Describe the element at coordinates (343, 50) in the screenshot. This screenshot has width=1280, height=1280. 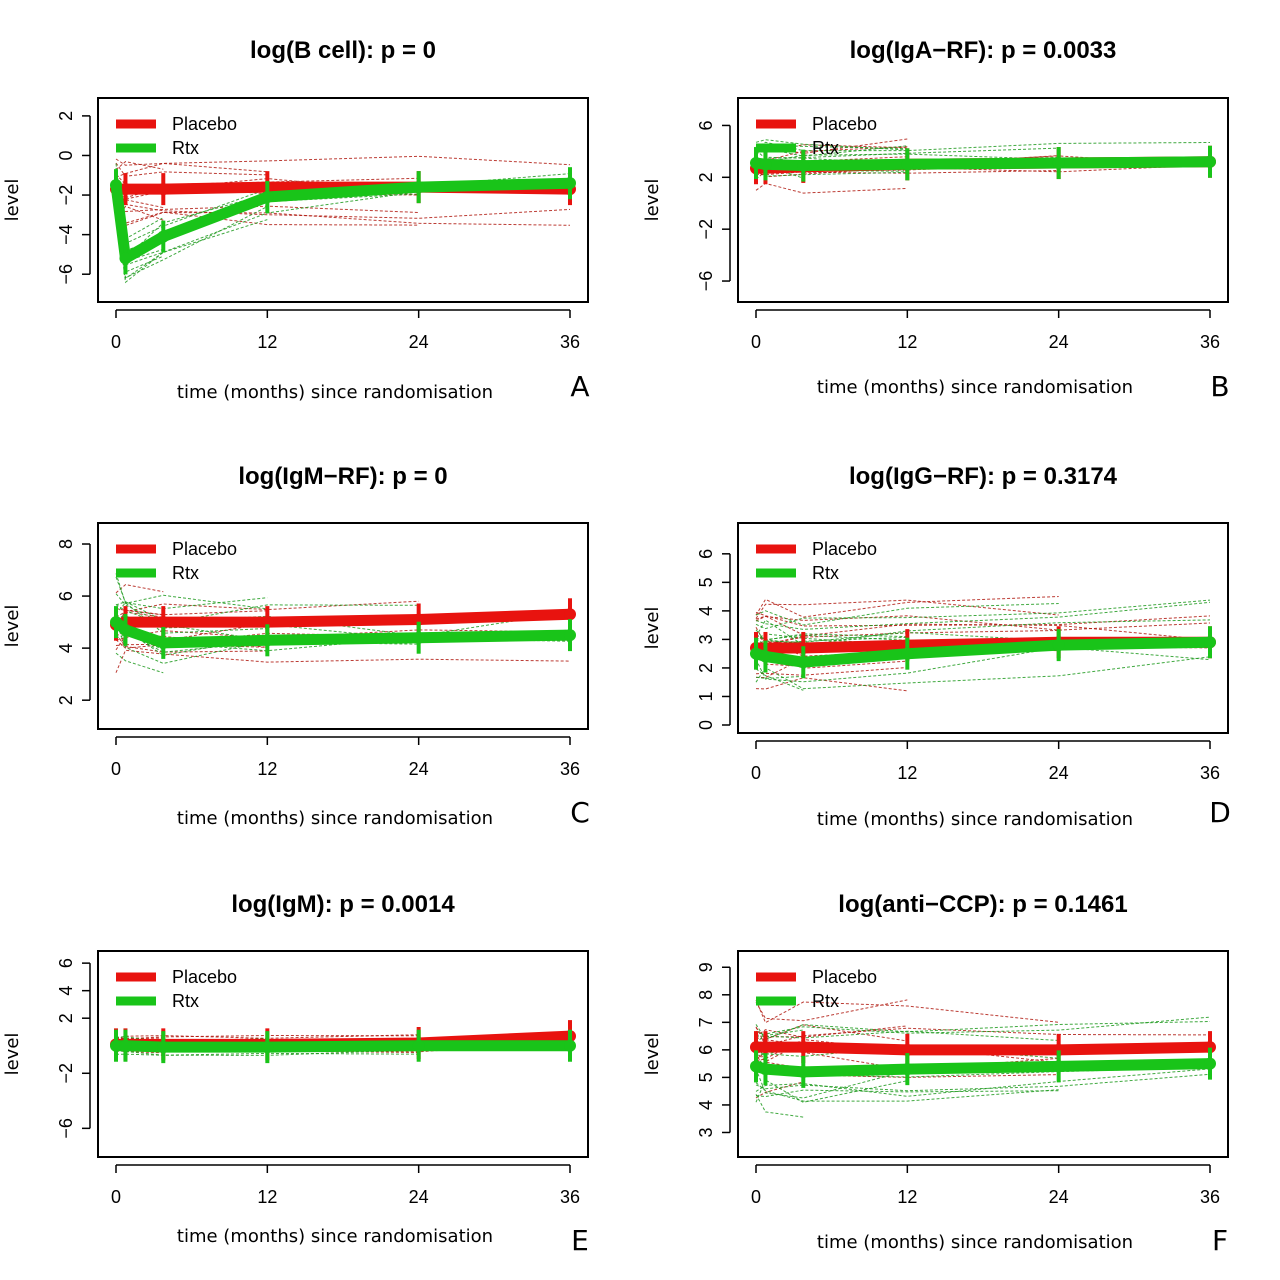
I see `panel-title: log(B cell): p = 0` at that location.